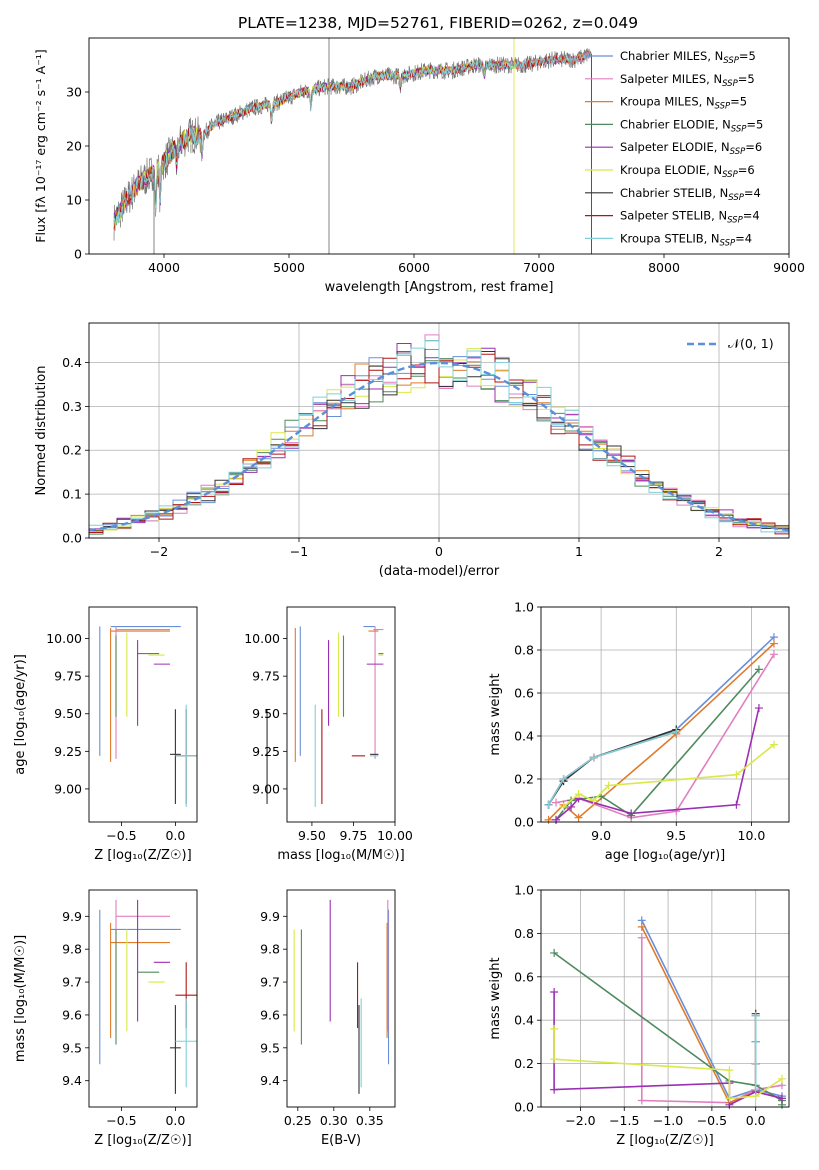 This screenshot has width=819, height=1170. Describe the element at coordinates (579, 551) in the screenshot. I see `x-tick-label: 1` at that location.